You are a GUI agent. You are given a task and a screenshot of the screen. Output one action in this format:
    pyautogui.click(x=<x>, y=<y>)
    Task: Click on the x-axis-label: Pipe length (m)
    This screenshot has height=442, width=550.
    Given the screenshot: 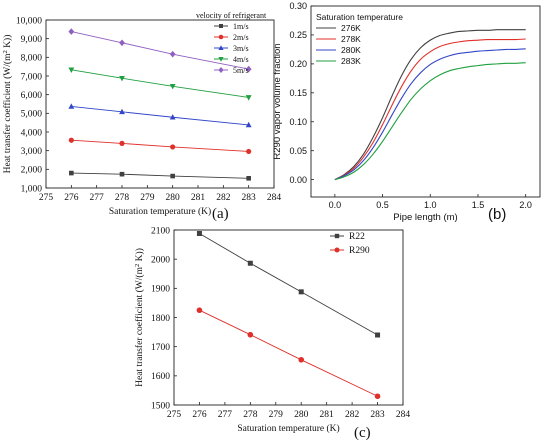 What is the action you would take?
    pyautogui.click(x=425, y=217)
    